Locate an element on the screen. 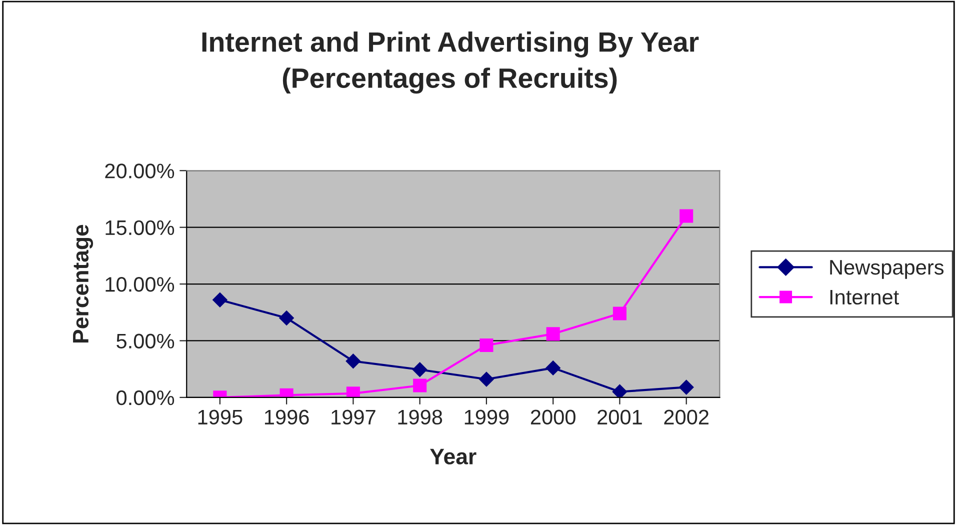  y-tick-label: 20.00% is located at coordinates (139, 171).